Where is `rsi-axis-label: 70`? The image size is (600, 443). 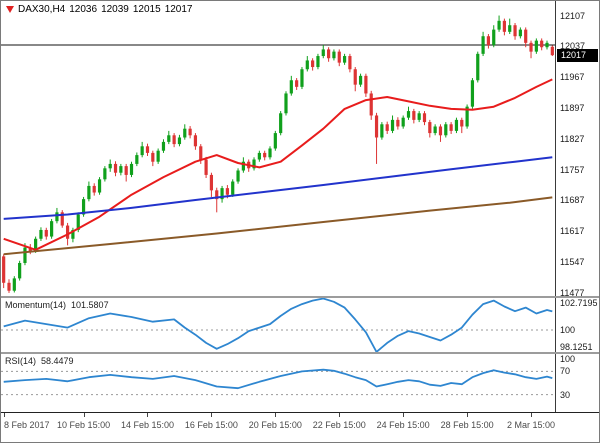
rsi-axis-label: 70 is located at coordinates (565, 371).